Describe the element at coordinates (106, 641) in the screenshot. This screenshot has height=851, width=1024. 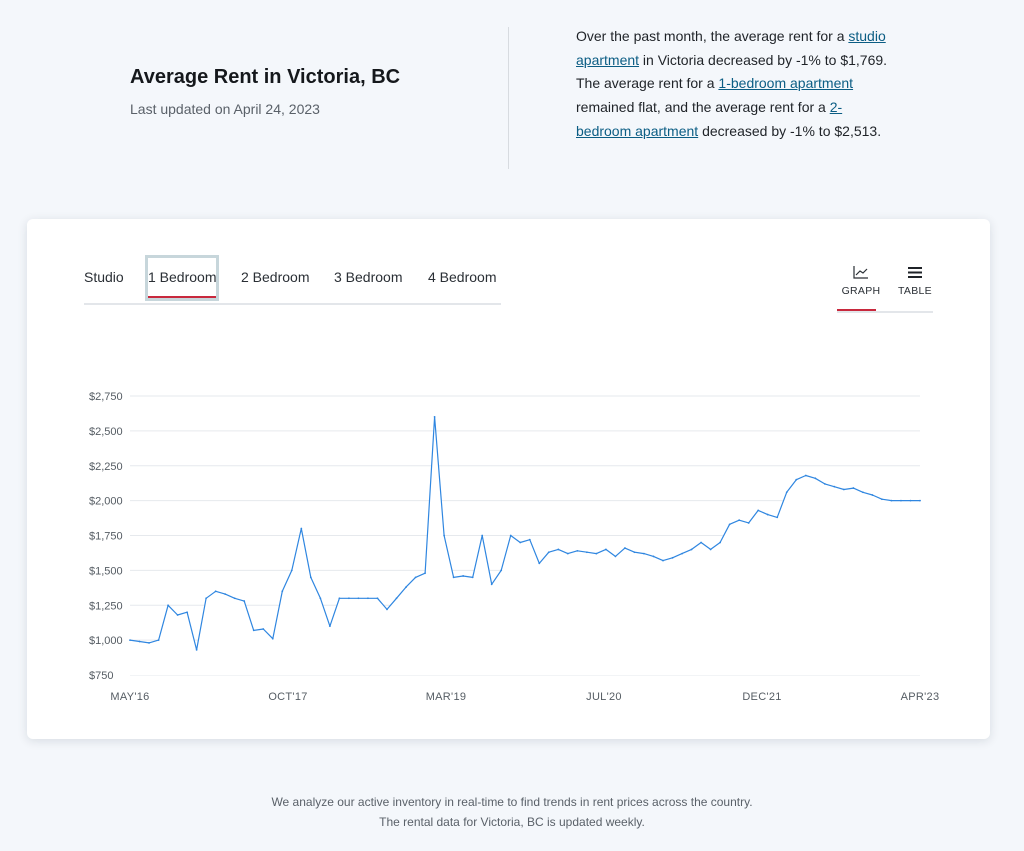
I see `y-tick-label: $1,000` at that location.